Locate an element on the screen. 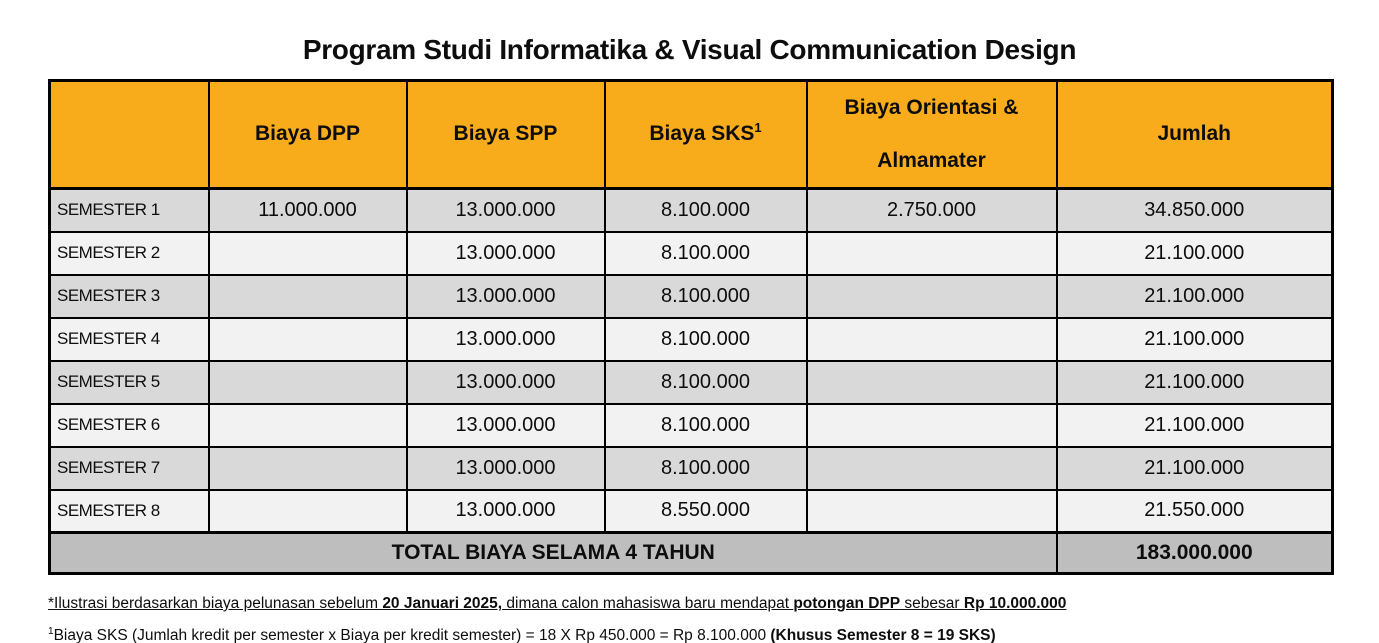  footnote-superscript: 1 is located at coordinates (51, 631).